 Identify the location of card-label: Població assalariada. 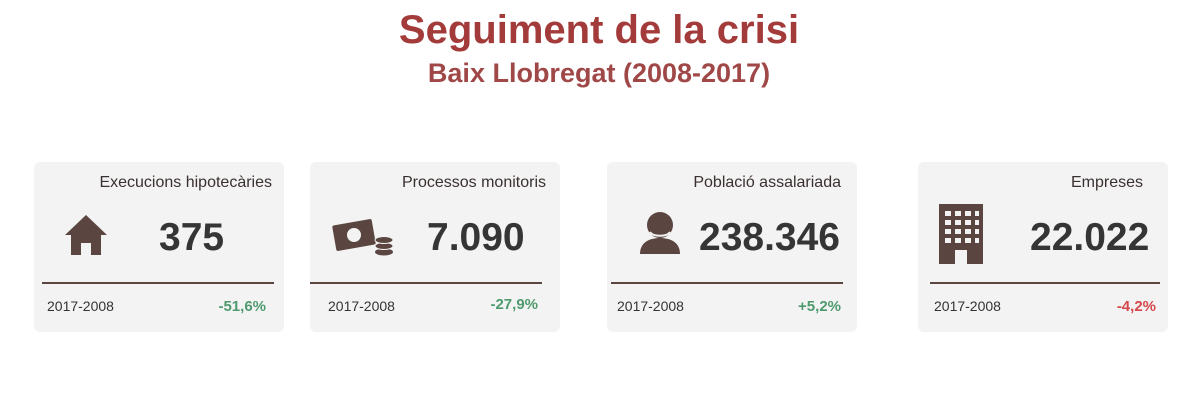
(767, 182).